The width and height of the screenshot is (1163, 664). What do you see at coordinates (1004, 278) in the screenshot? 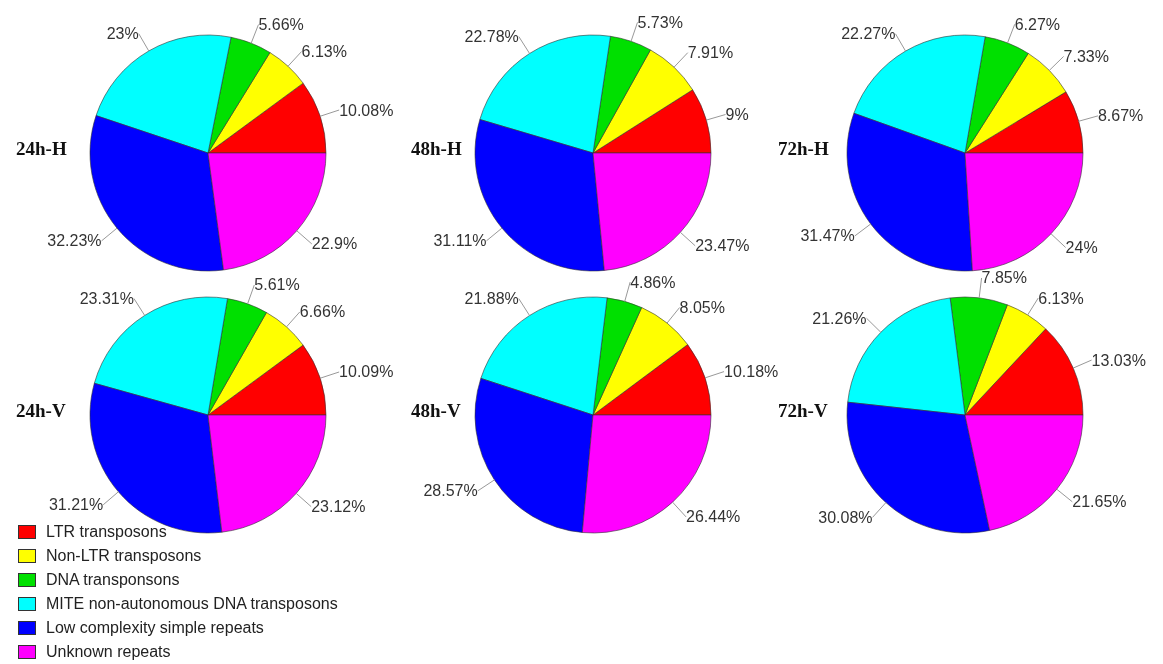
I see `data-label: 7.85%` at bounding box center [1004, 278].